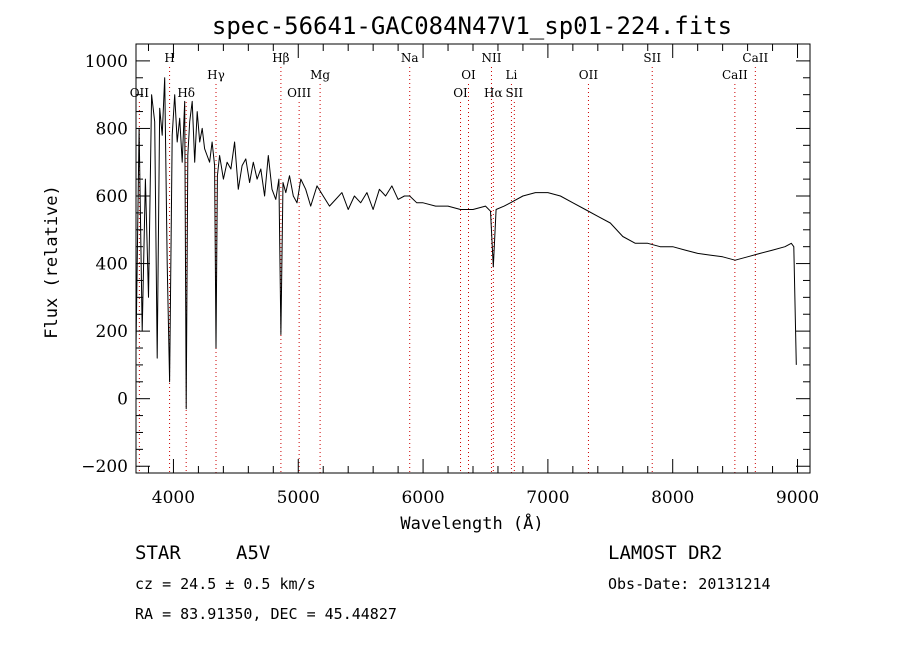  I want to click on object-type: STAR, so click(158, 553).